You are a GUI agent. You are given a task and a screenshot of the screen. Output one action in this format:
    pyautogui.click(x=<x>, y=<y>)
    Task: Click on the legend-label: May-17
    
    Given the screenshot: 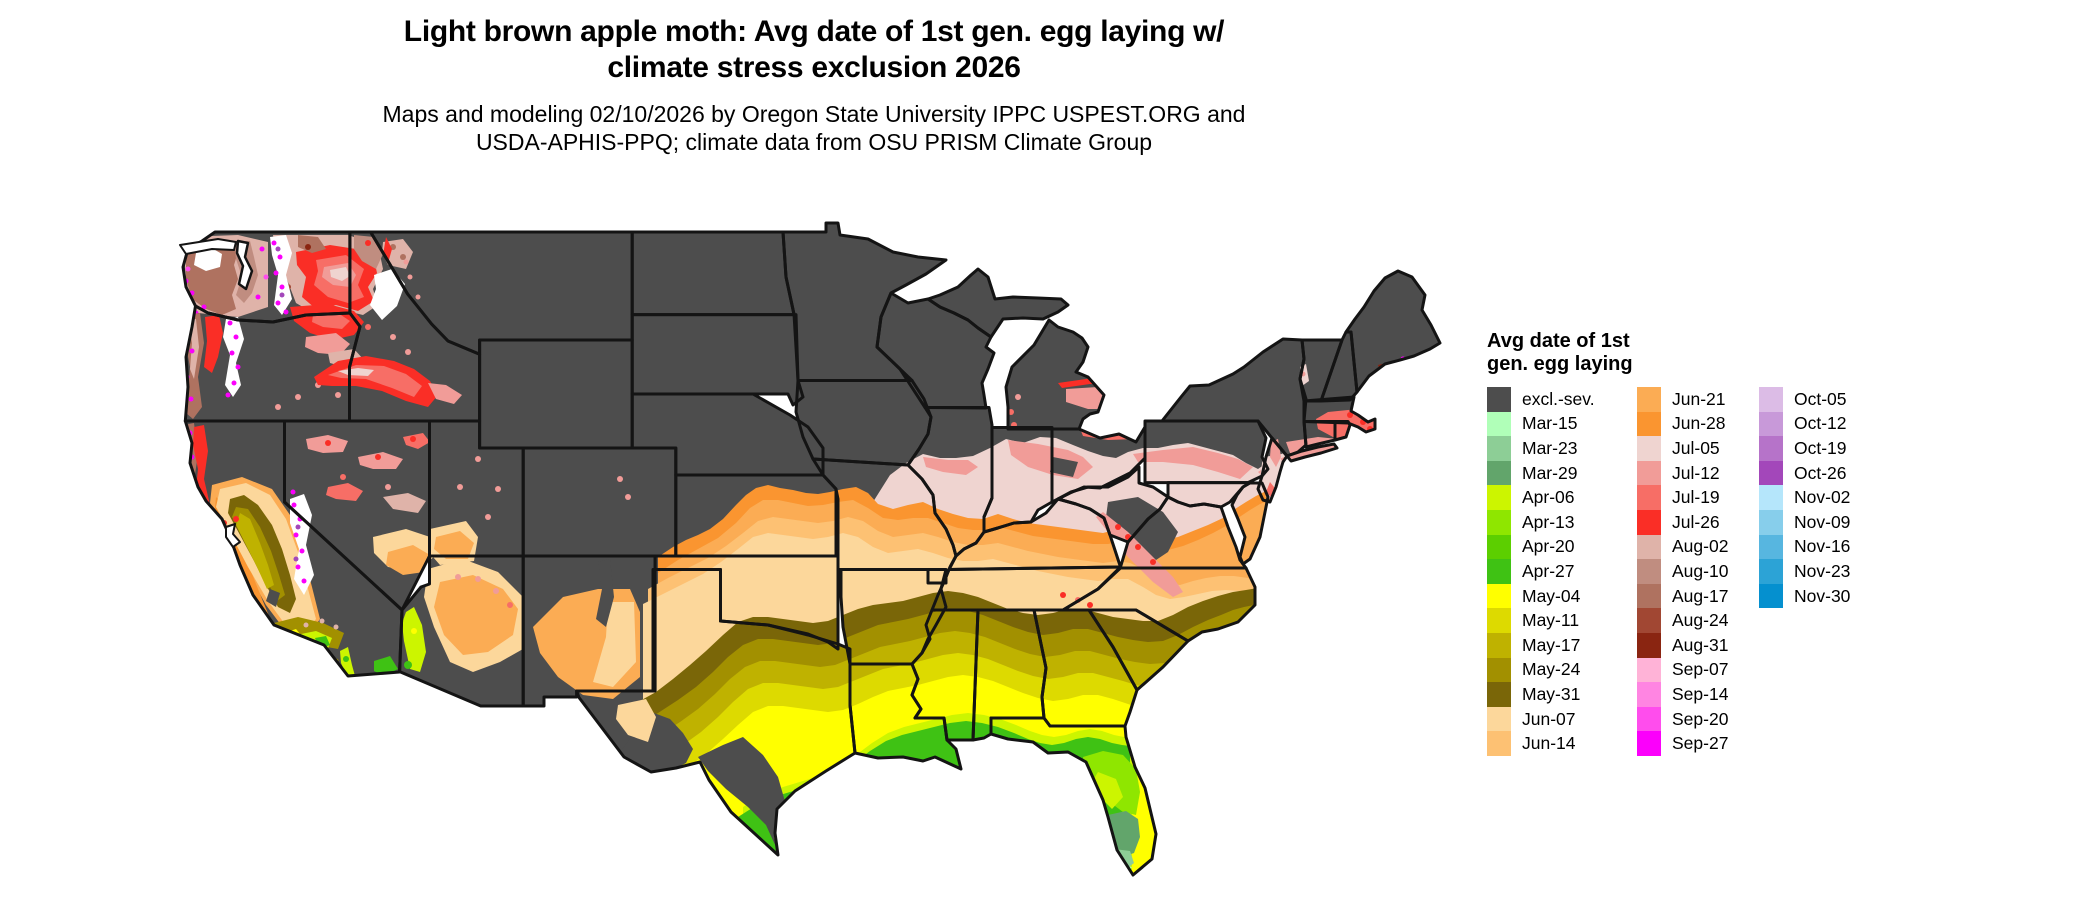 What is the action you would take?
    pyautogui.click(x=1551, y=644)
    